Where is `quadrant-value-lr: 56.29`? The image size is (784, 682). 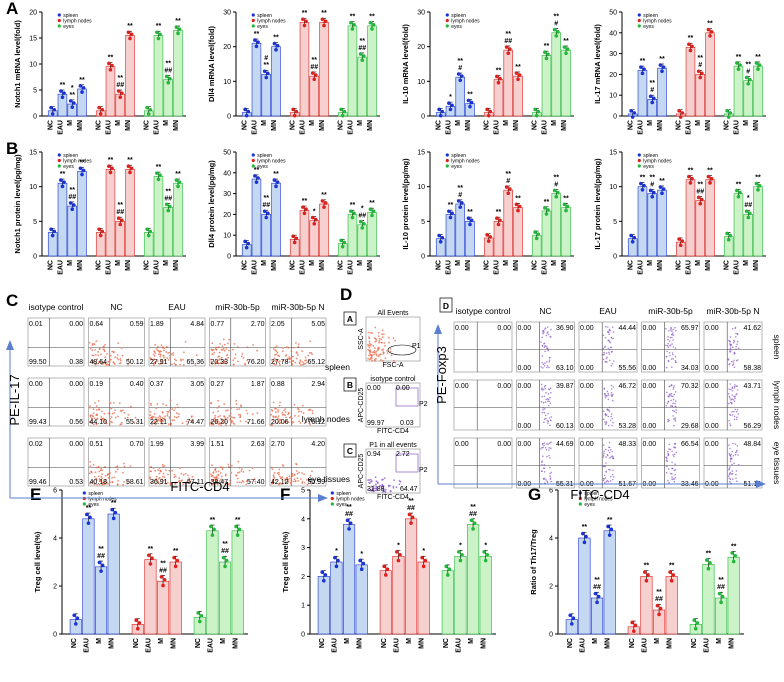 quadrant-value-lr: 56.29 is located at coordinates (752, 426).